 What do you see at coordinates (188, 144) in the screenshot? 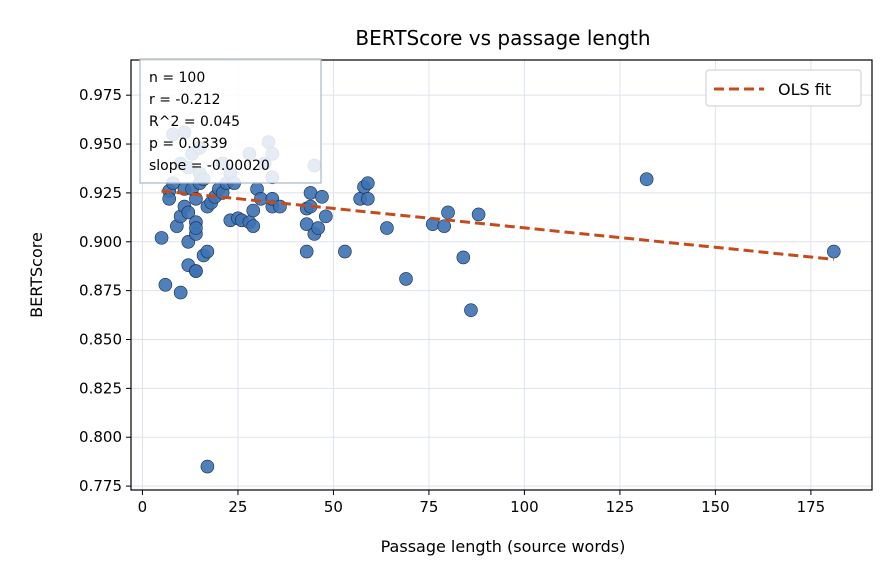
I see `stats-line-p: p = 0.0339` at bounding box center [188, 144].